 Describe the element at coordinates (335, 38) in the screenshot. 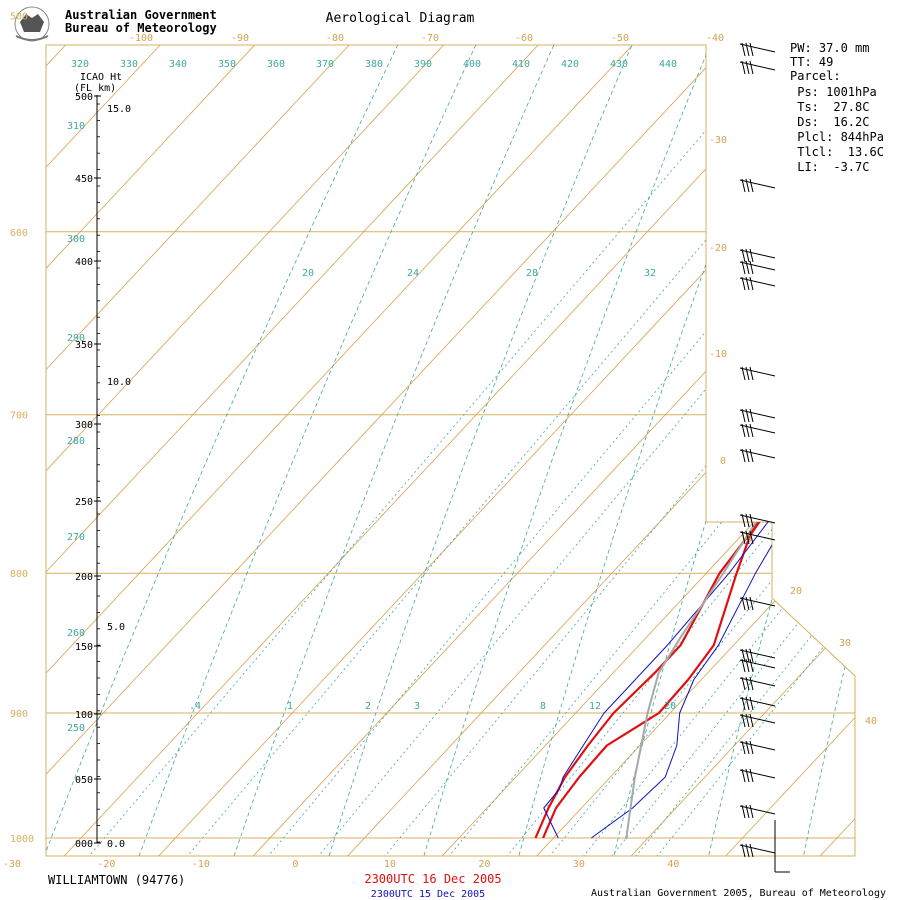

I see `top-temperature-label: -80` at that location.